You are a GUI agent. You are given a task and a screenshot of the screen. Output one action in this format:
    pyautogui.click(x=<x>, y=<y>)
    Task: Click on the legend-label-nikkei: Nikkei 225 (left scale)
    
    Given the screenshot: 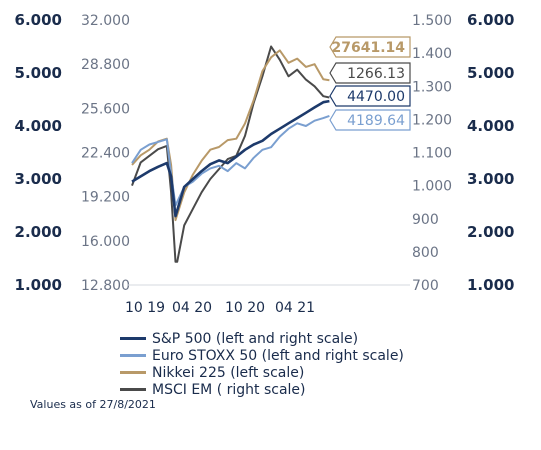 What is the action you would take?
    pyautogui.click(x=228, y=372)
    